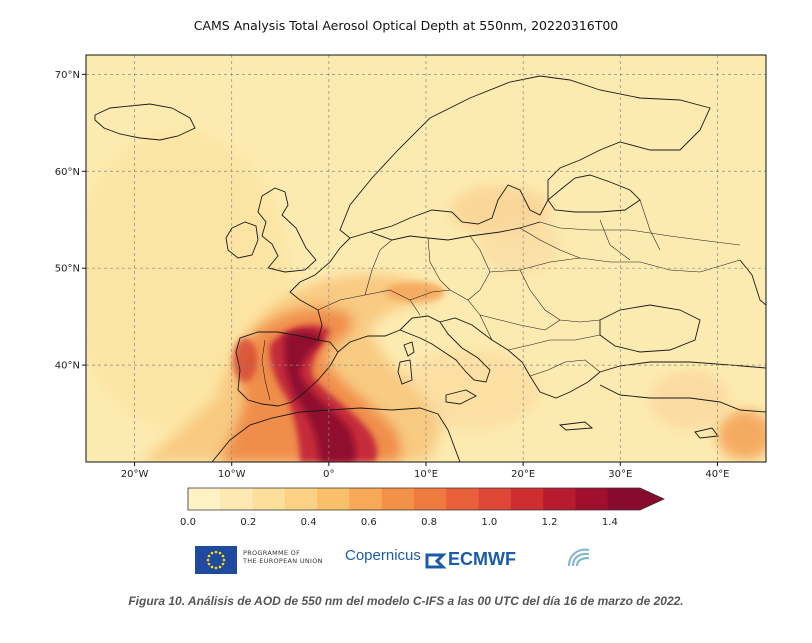 This screenshot has width=812, height=643. What do you see at coordinates (70, 221) in the screenshot?
I see `latitude-tick-labels: 70°N 60°N 50°N 40°N` at bounding box center [70, 221].